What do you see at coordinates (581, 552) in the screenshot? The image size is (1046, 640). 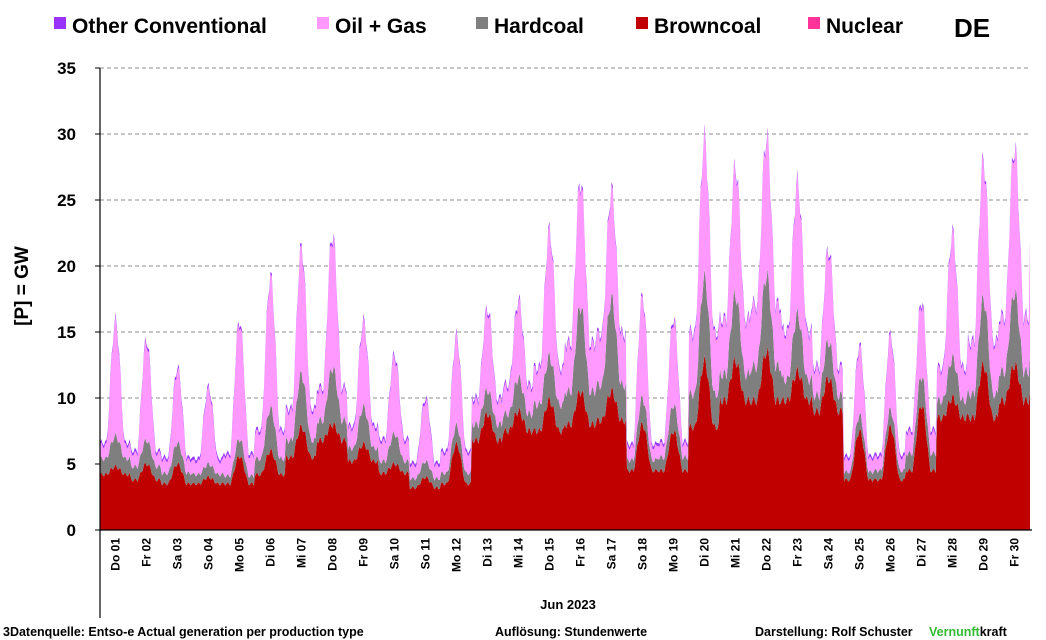 I see `x-tick-label: Fr 16` at bounding box center [581, 552].